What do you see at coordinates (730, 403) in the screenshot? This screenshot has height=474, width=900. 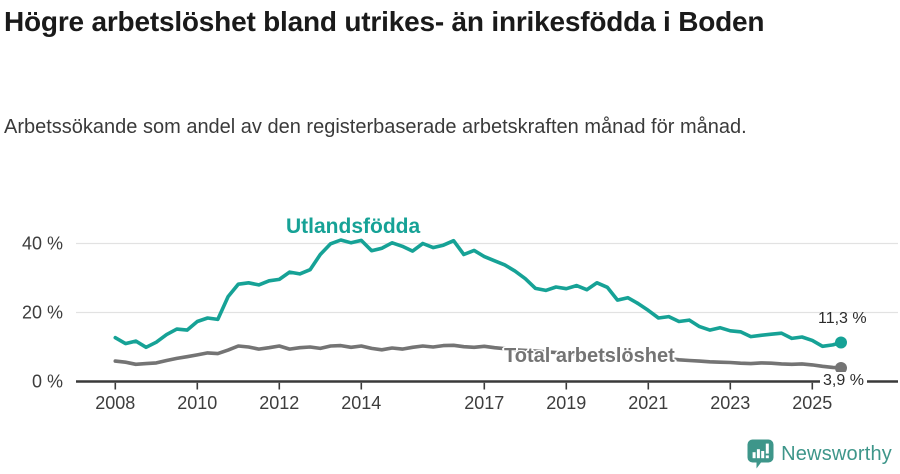 I see `x-axis-tick-label: 2023` at bounding box center [730, 403].